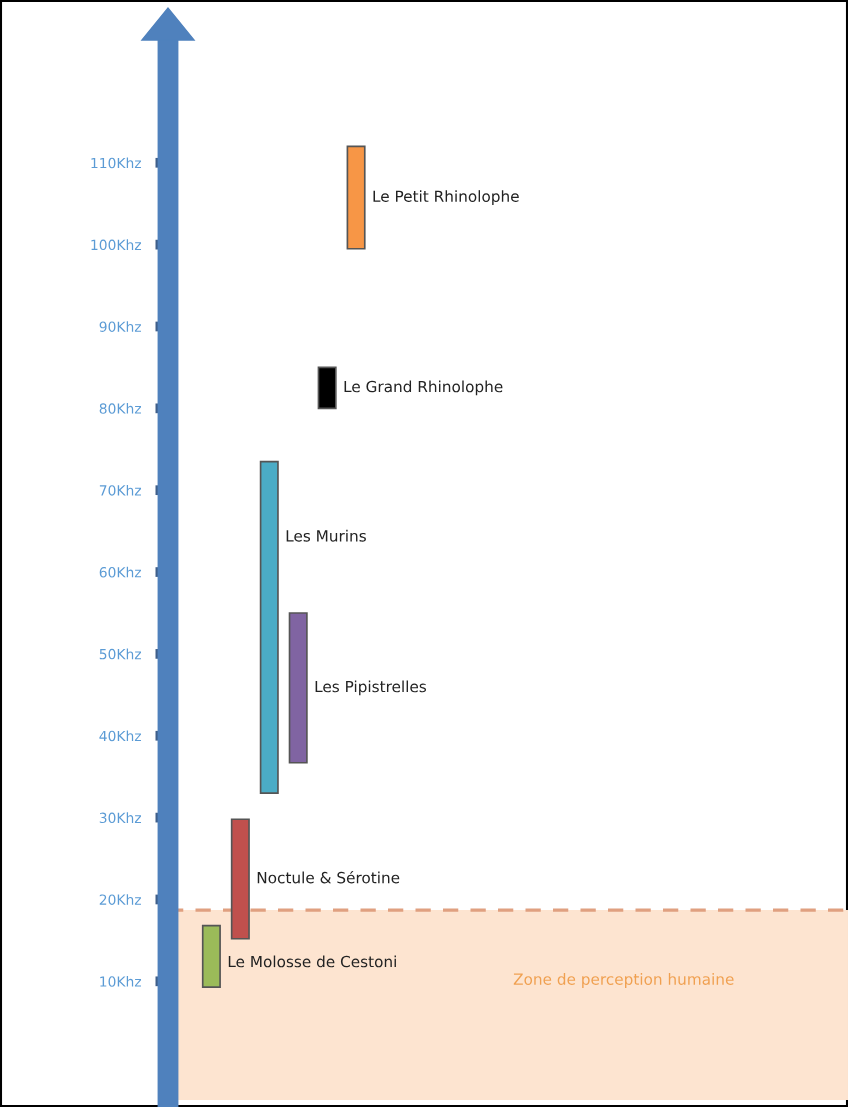 Image resolution: width=848 pixels, height=1107 pixels. Describe the element at coordinates (121, 981) in the screenshot. I see `y-tick-label: 10Khz` at that location.